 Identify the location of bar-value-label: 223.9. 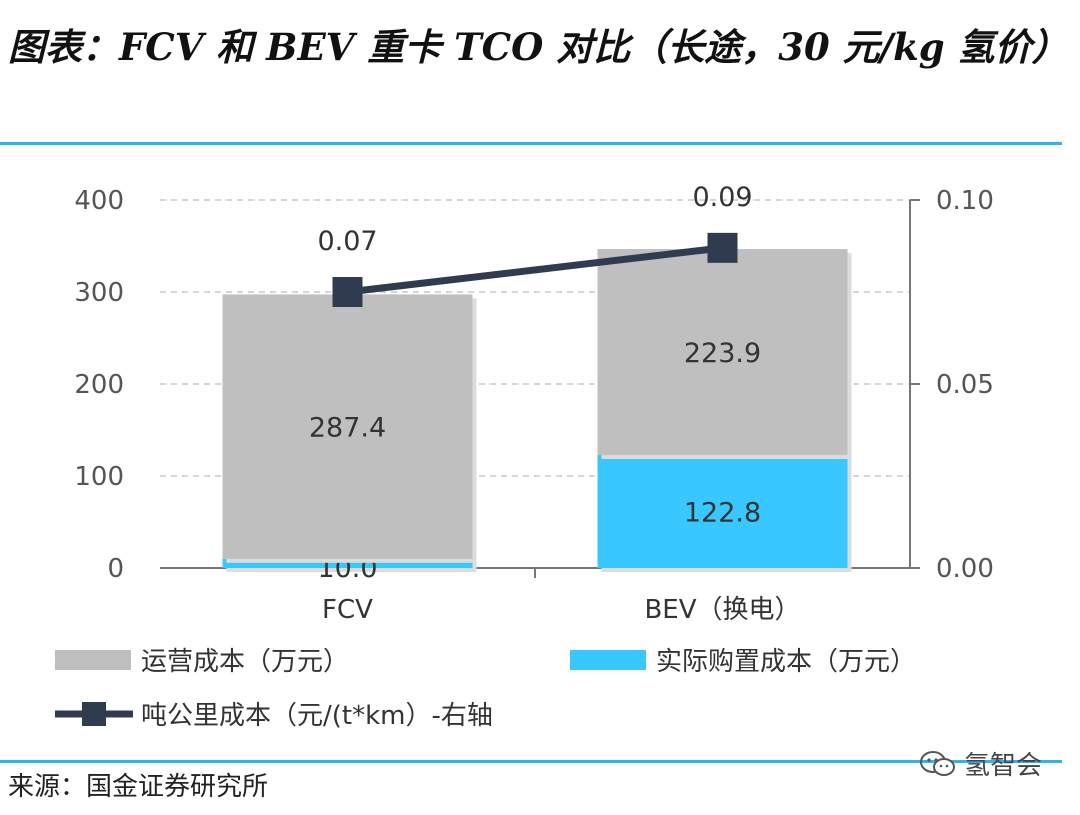
(722, 353).